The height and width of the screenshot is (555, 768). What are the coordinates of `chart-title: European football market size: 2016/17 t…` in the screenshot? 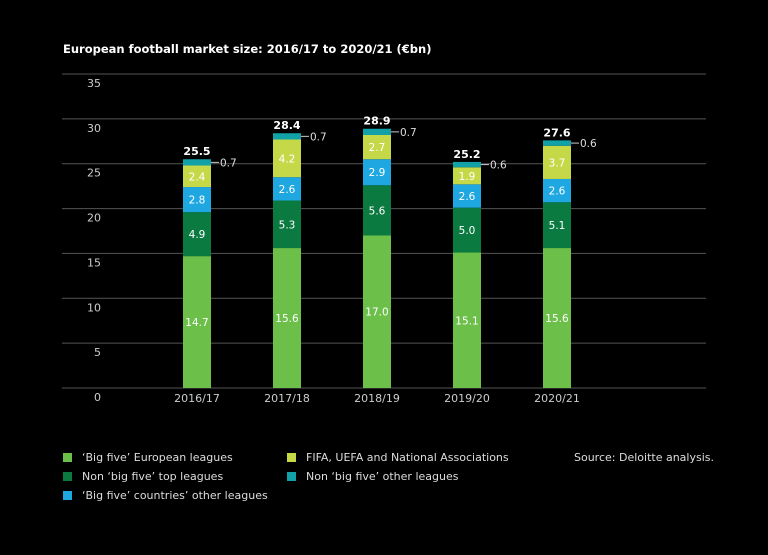 It's located at (247, 49).